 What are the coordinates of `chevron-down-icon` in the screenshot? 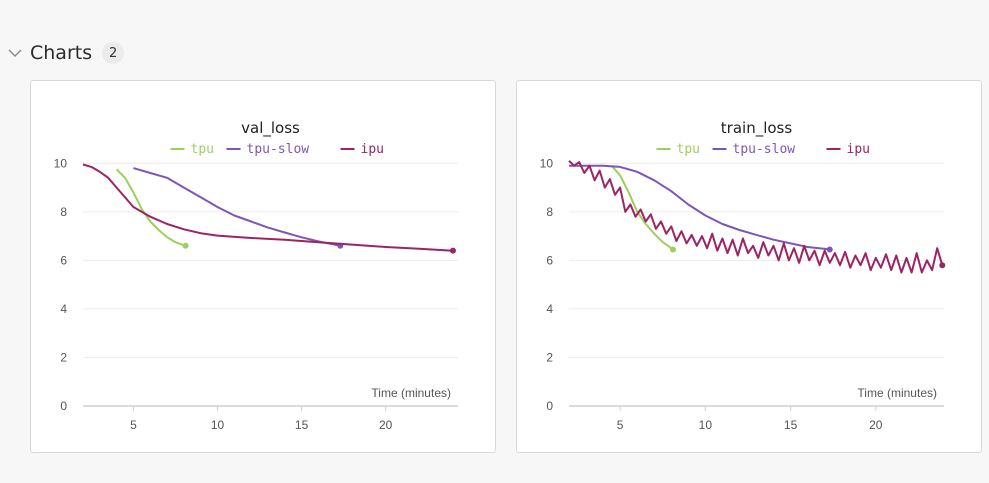 It's located at (15, 53).